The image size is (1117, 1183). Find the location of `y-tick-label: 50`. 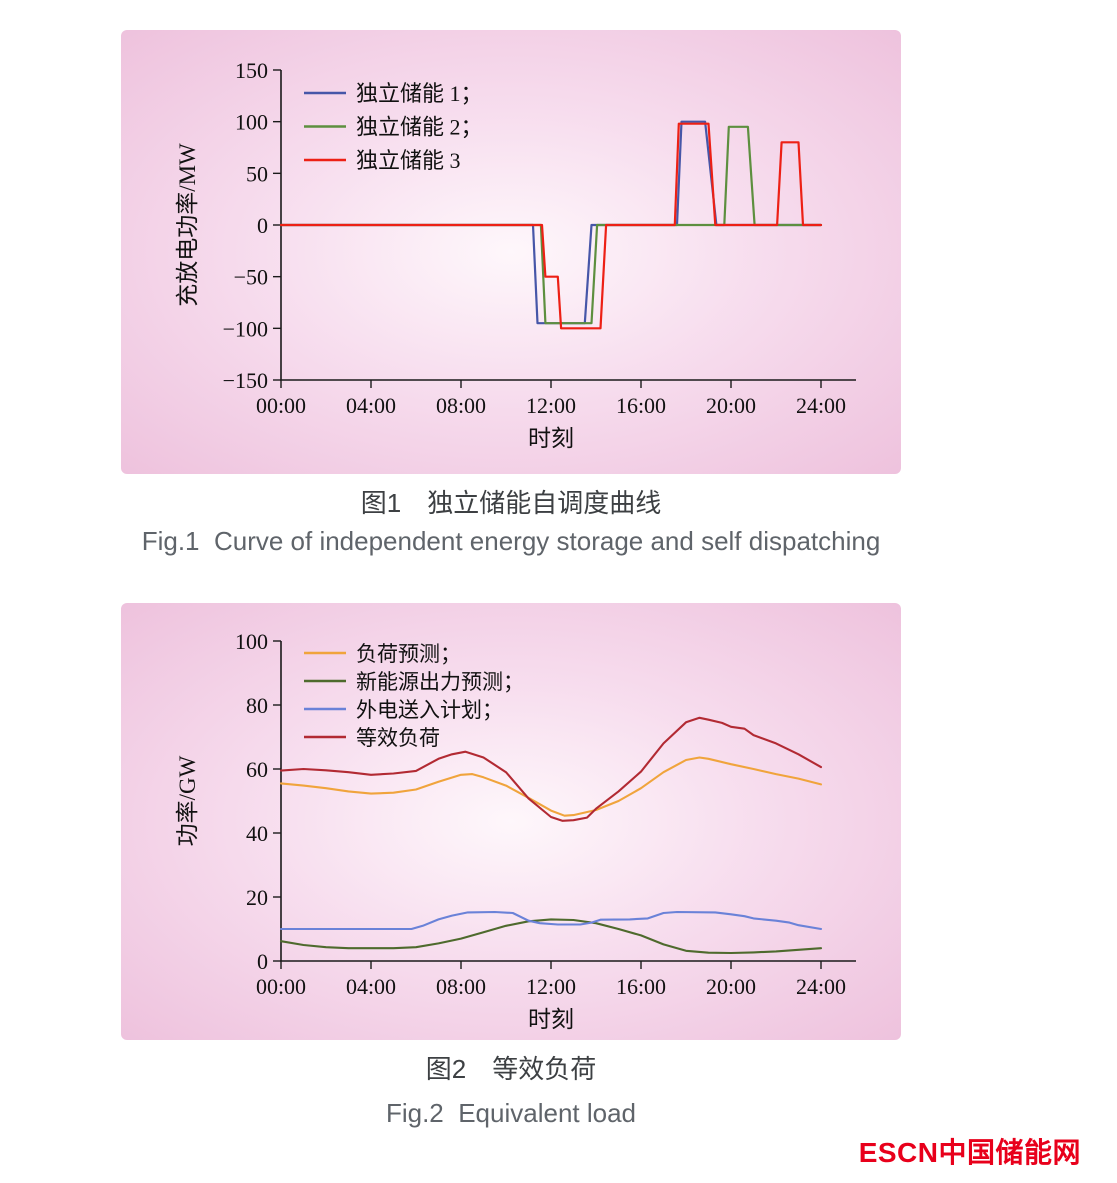

y-tick-label: 50 is located at coordinates (257, 173).